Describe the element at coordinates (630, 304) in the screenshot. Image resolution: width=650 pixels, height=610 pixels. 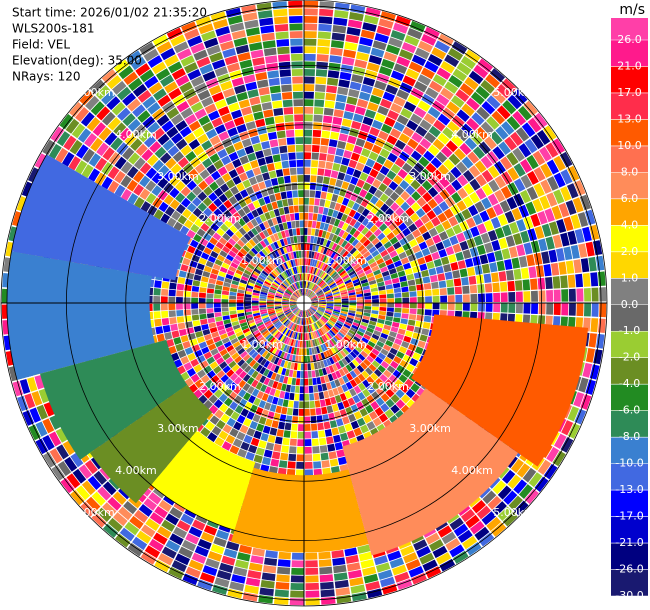
I see `colorbar-label: 0.0` at that location.